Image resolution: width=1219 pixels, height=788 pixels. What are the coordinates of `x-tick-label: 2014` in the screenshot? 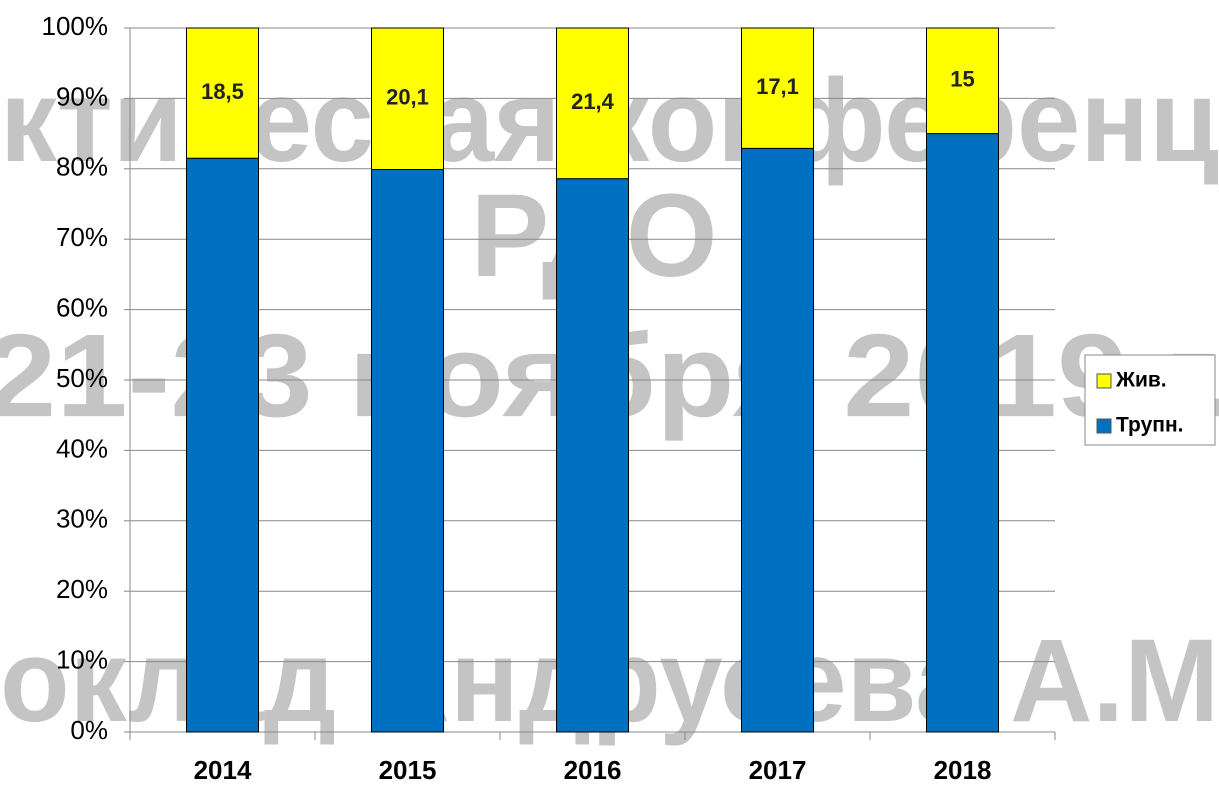 It's located at (223, 770).